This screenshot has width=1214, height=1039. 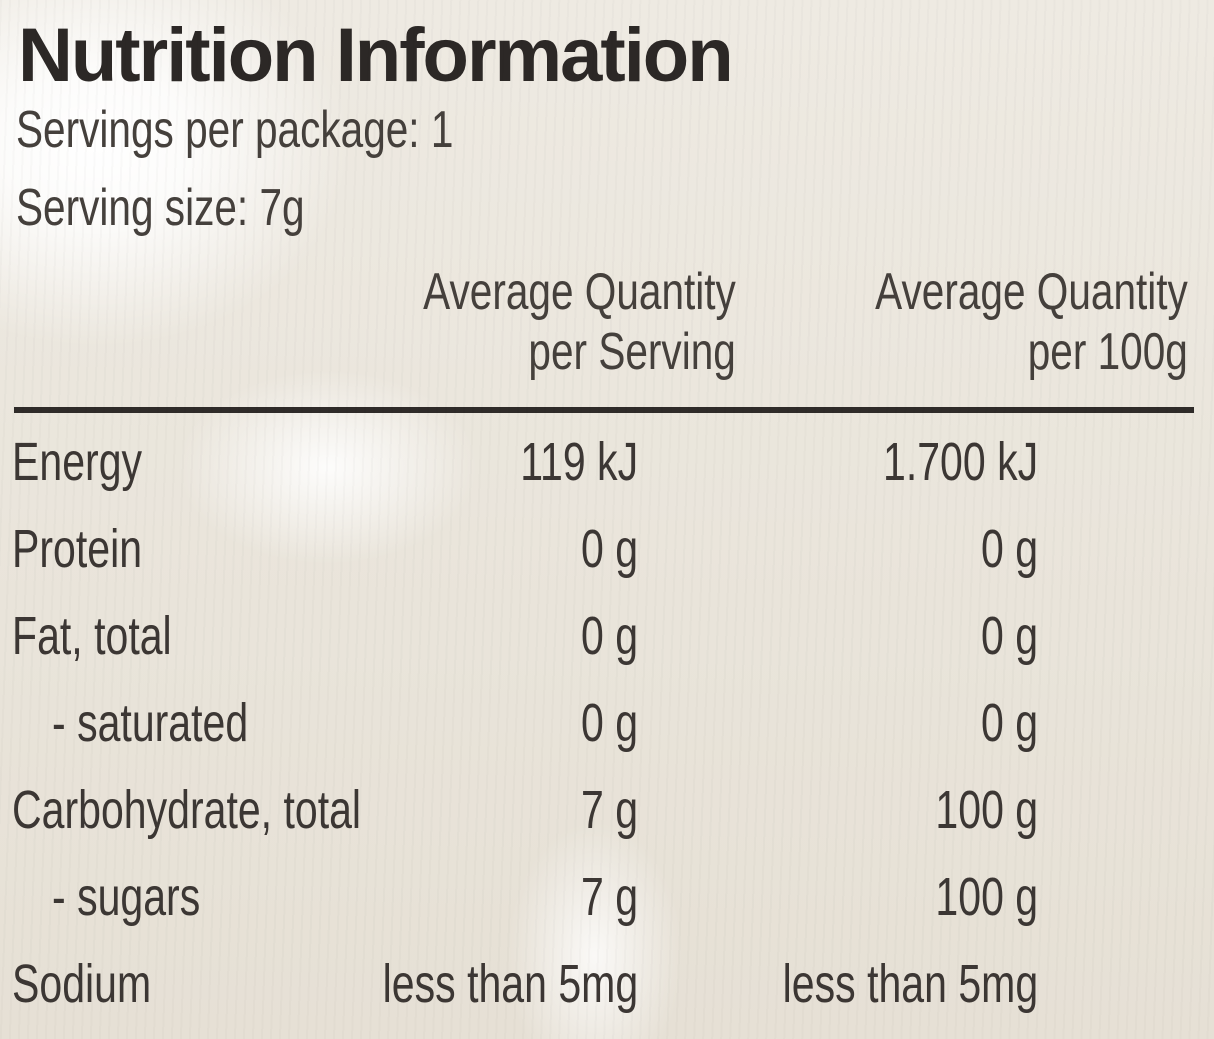 What do you see at coordinates (1107, 352) in the screenshot?
I see `column-header-per-100g-line2: per 100g` at bounding box center [1107, 352].